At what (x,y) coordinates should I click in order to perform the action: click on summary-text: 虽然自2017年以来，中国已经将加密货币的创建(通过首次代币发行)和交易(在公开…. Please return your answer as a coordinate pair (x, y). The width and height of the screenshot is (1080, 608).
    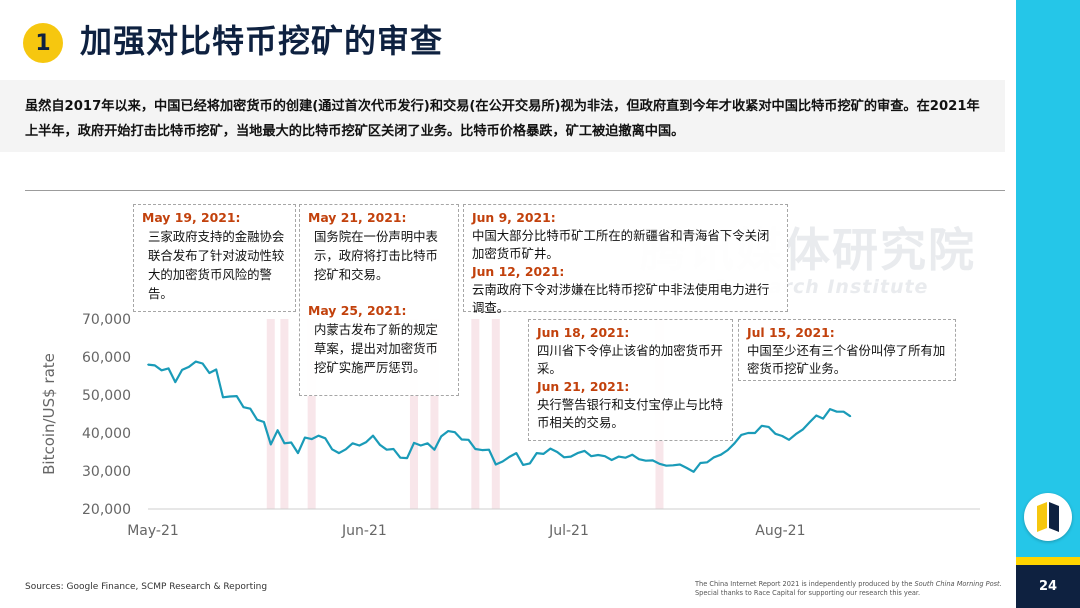
    Looking at the image, I should click on (502, 119).